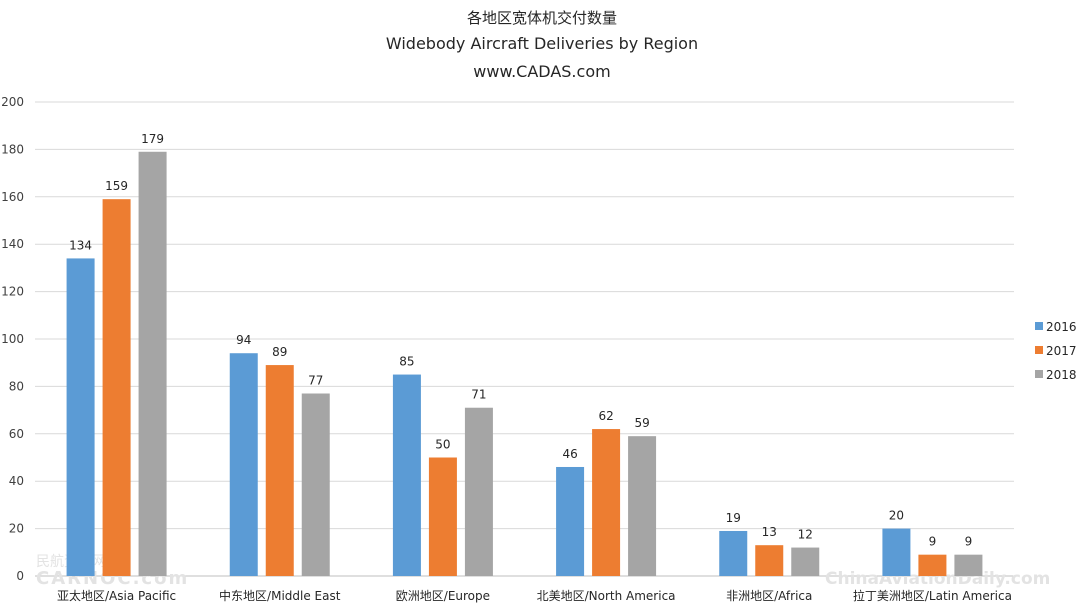 The height and width of the screenshot is (609, 1084). What do you see at coordinates (1061, 375) in the screenshot?
I see `legend-label-2018: 2018` at bounding box center [1061, 375].